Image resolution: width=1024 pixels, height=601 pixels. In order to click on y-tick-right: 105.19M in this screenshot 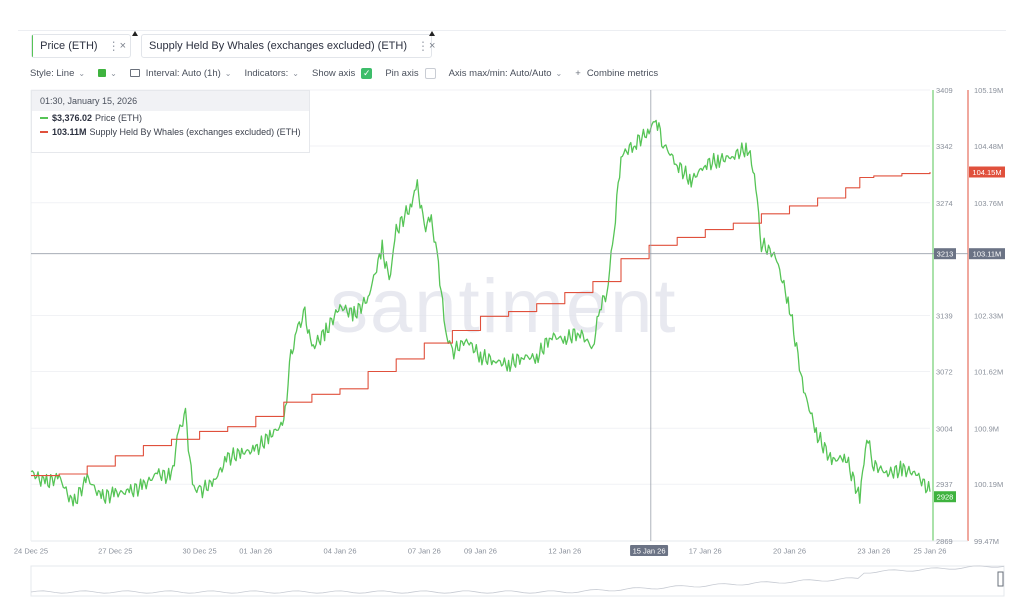, I will do `click(988, 90)`.